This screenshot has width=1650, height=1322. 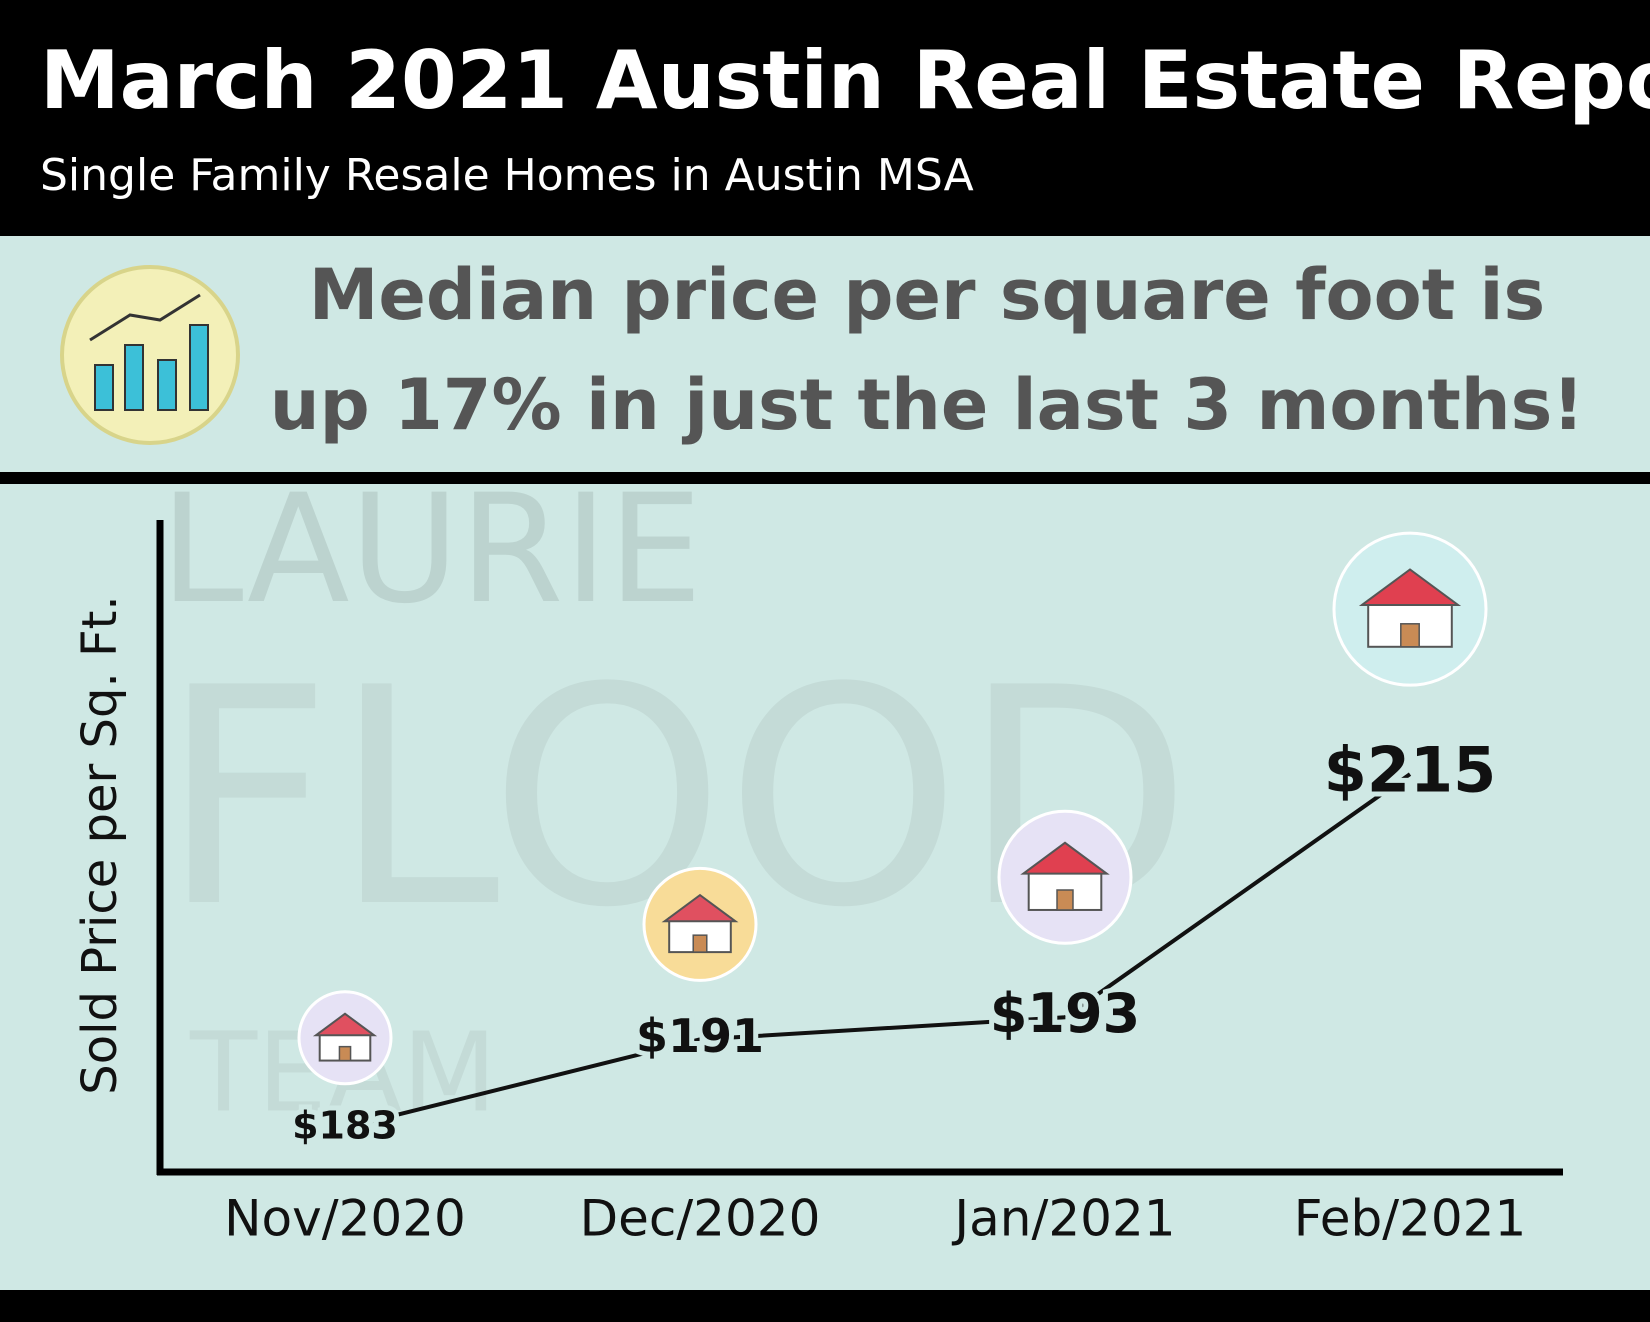 What do you see at coordinates (1065, 1013) in the screenshot?
I see `data-label: $193` at bounding box center [1065, 1013].